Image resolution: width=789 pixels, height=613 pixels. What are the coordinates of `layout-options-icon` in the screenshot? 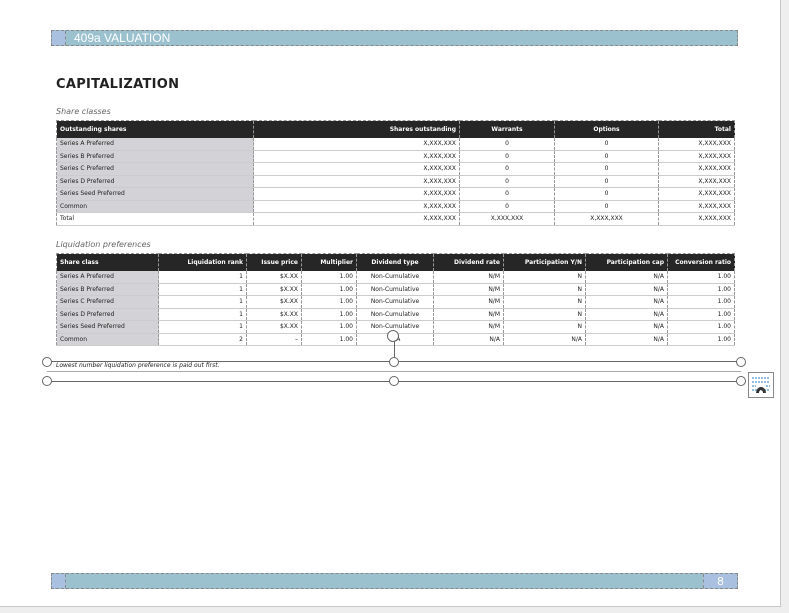 It's located at (761, 385).